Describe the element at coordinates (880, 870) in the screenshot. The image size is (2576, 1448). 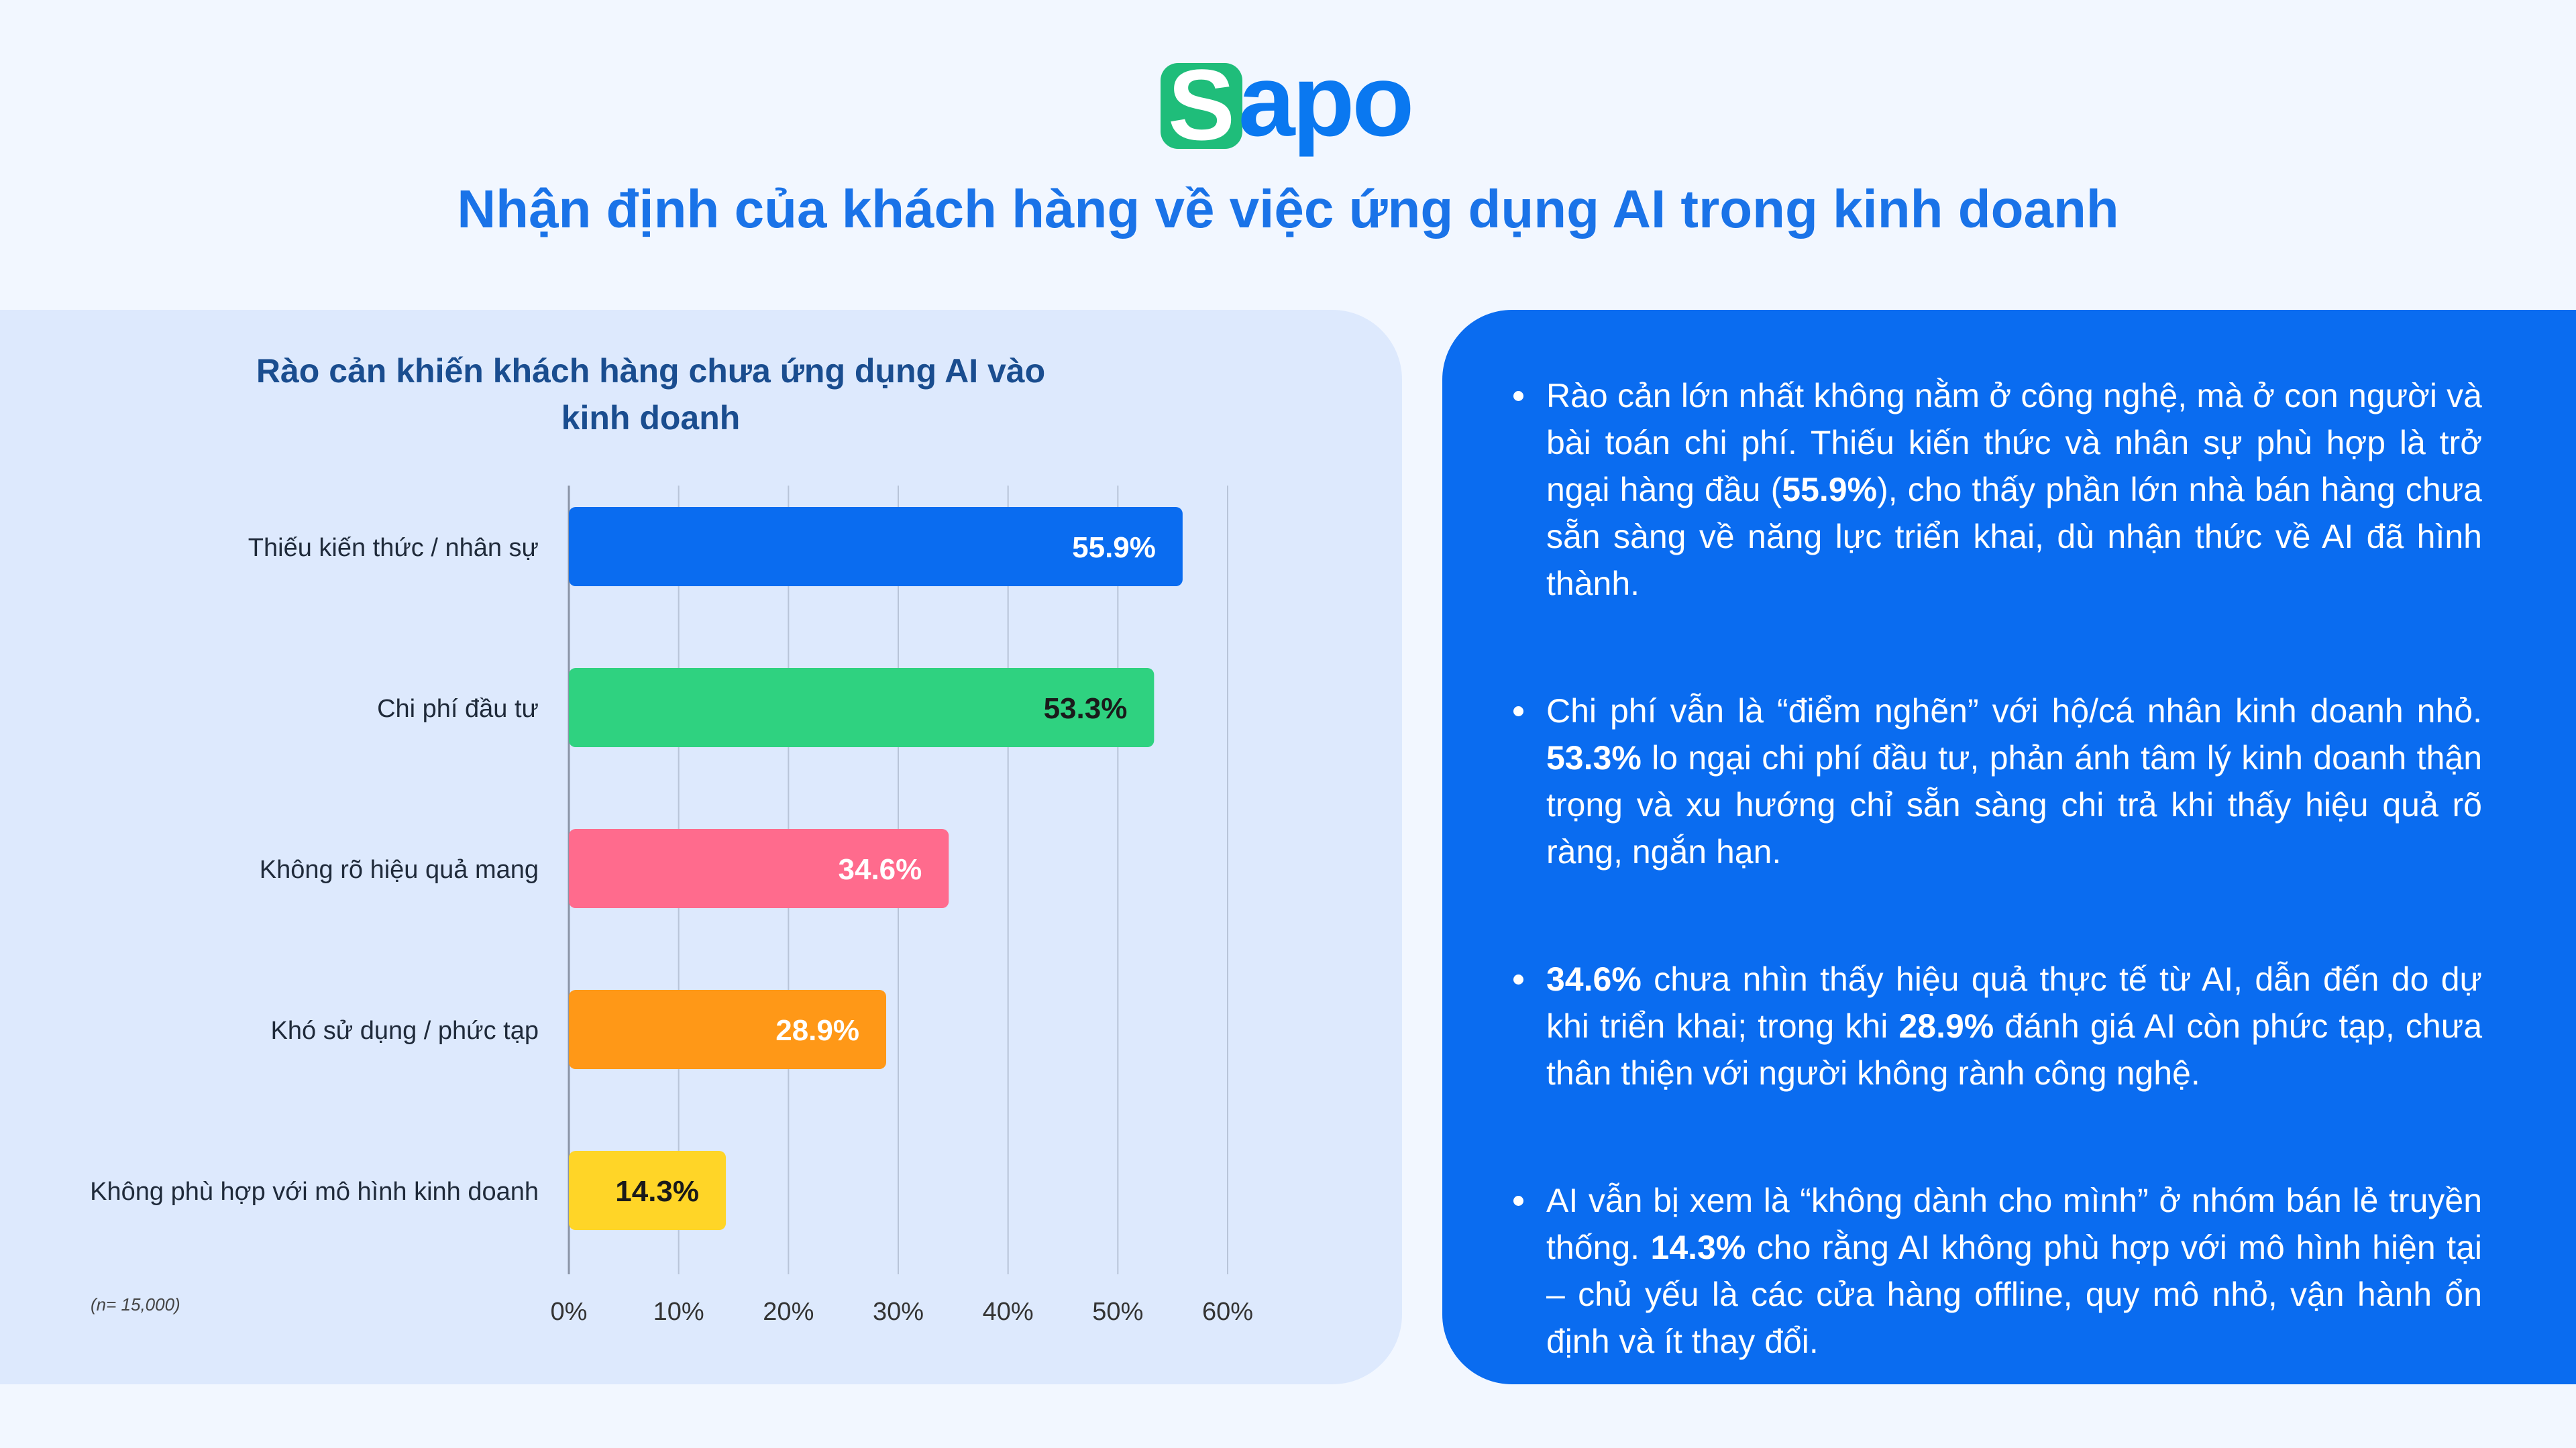
I see `data-label: 34.6%` at that location.